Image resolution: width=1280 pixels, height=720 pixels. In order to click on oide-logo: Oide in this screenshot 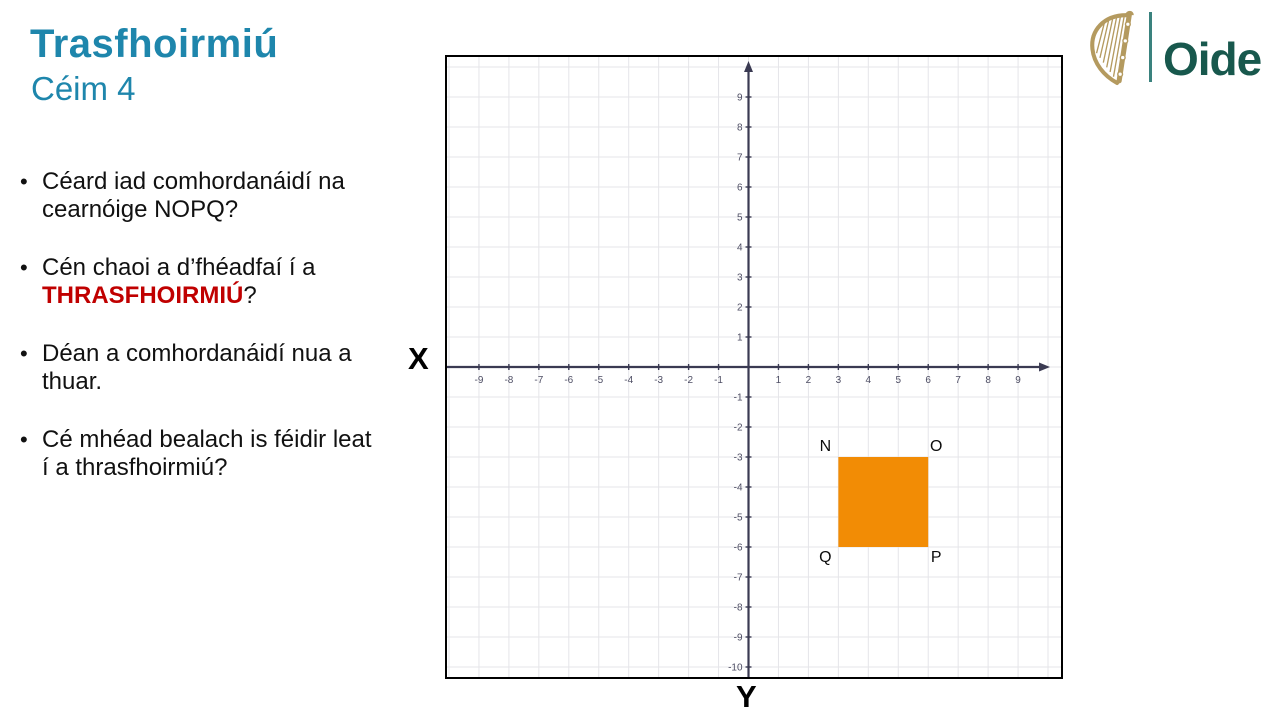, I will do `click(1178, 48)`.